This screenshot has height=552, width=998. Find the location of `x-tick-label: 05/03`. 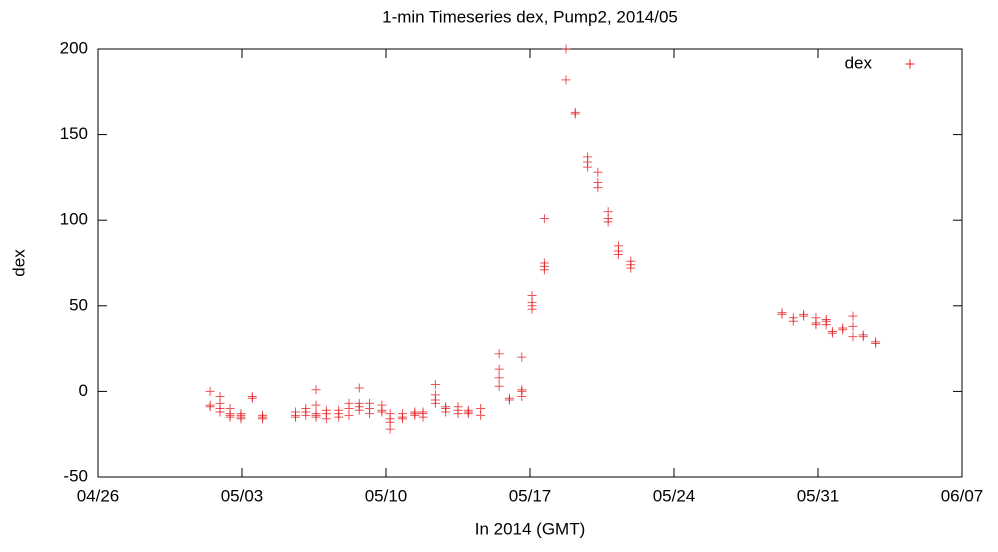

x-tick-label: 05/03 is located at coordinates (242, 495).